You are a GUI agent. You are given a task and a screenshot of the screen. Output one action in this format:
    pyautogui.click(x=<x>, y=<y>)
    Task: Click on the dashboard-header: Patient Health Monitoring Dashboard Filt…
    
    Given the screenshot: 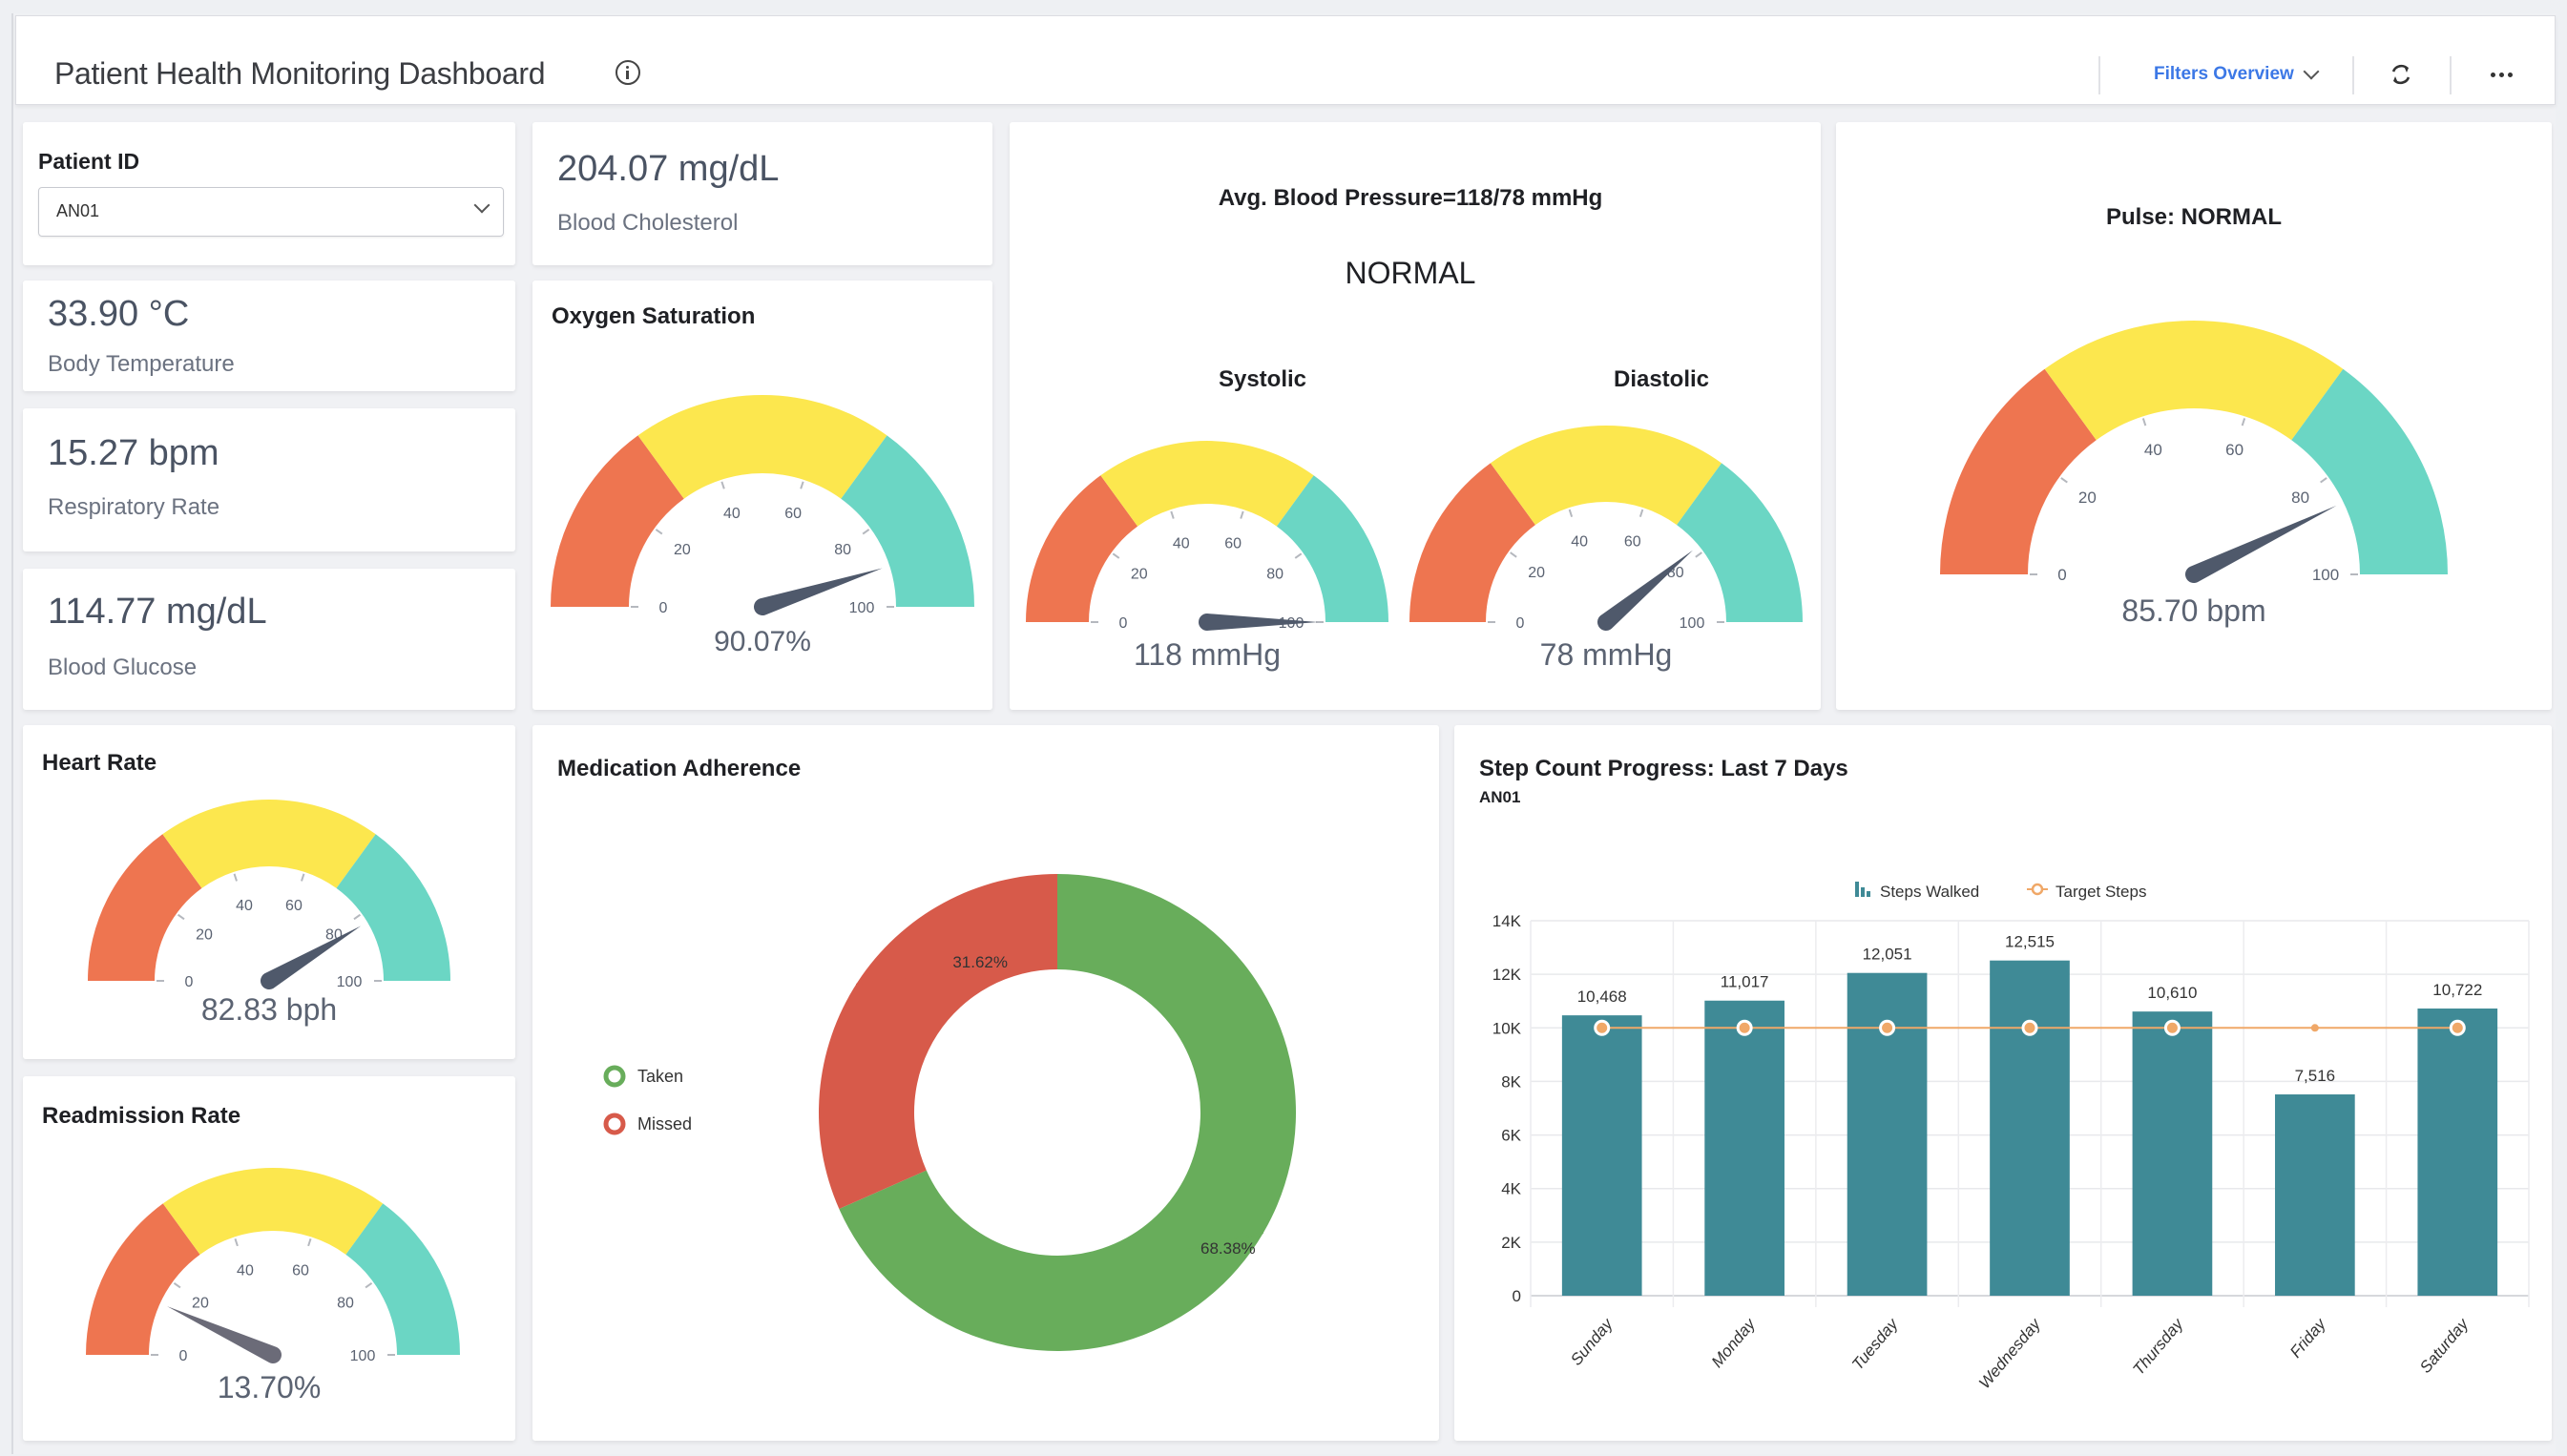 What is the action you would take?
    pyautogui.click(x=1285, y=60)
    